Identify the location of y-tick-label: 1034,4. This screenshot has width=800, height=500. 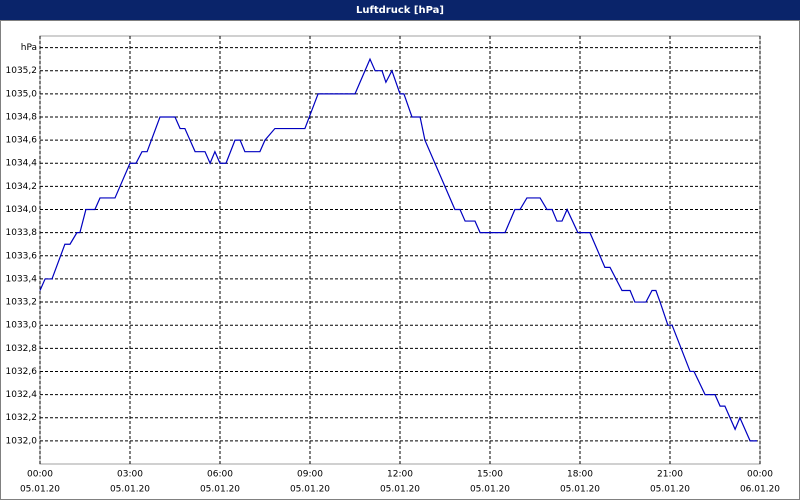
(22, 164).